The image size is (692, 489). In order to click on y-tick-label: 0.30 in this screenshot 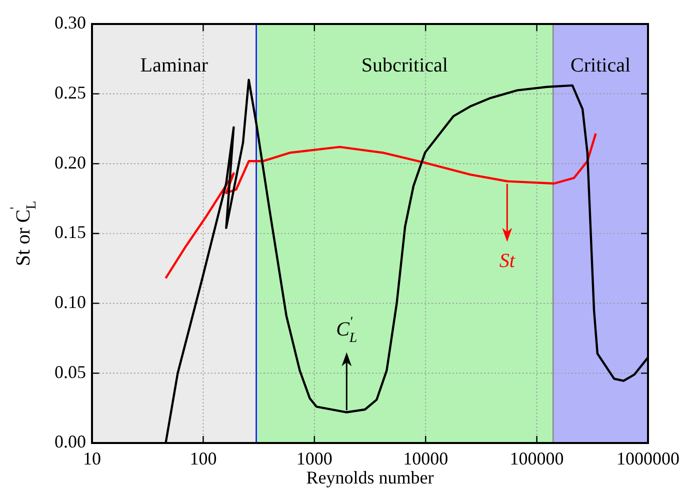, I will do `click(70, 22)`.